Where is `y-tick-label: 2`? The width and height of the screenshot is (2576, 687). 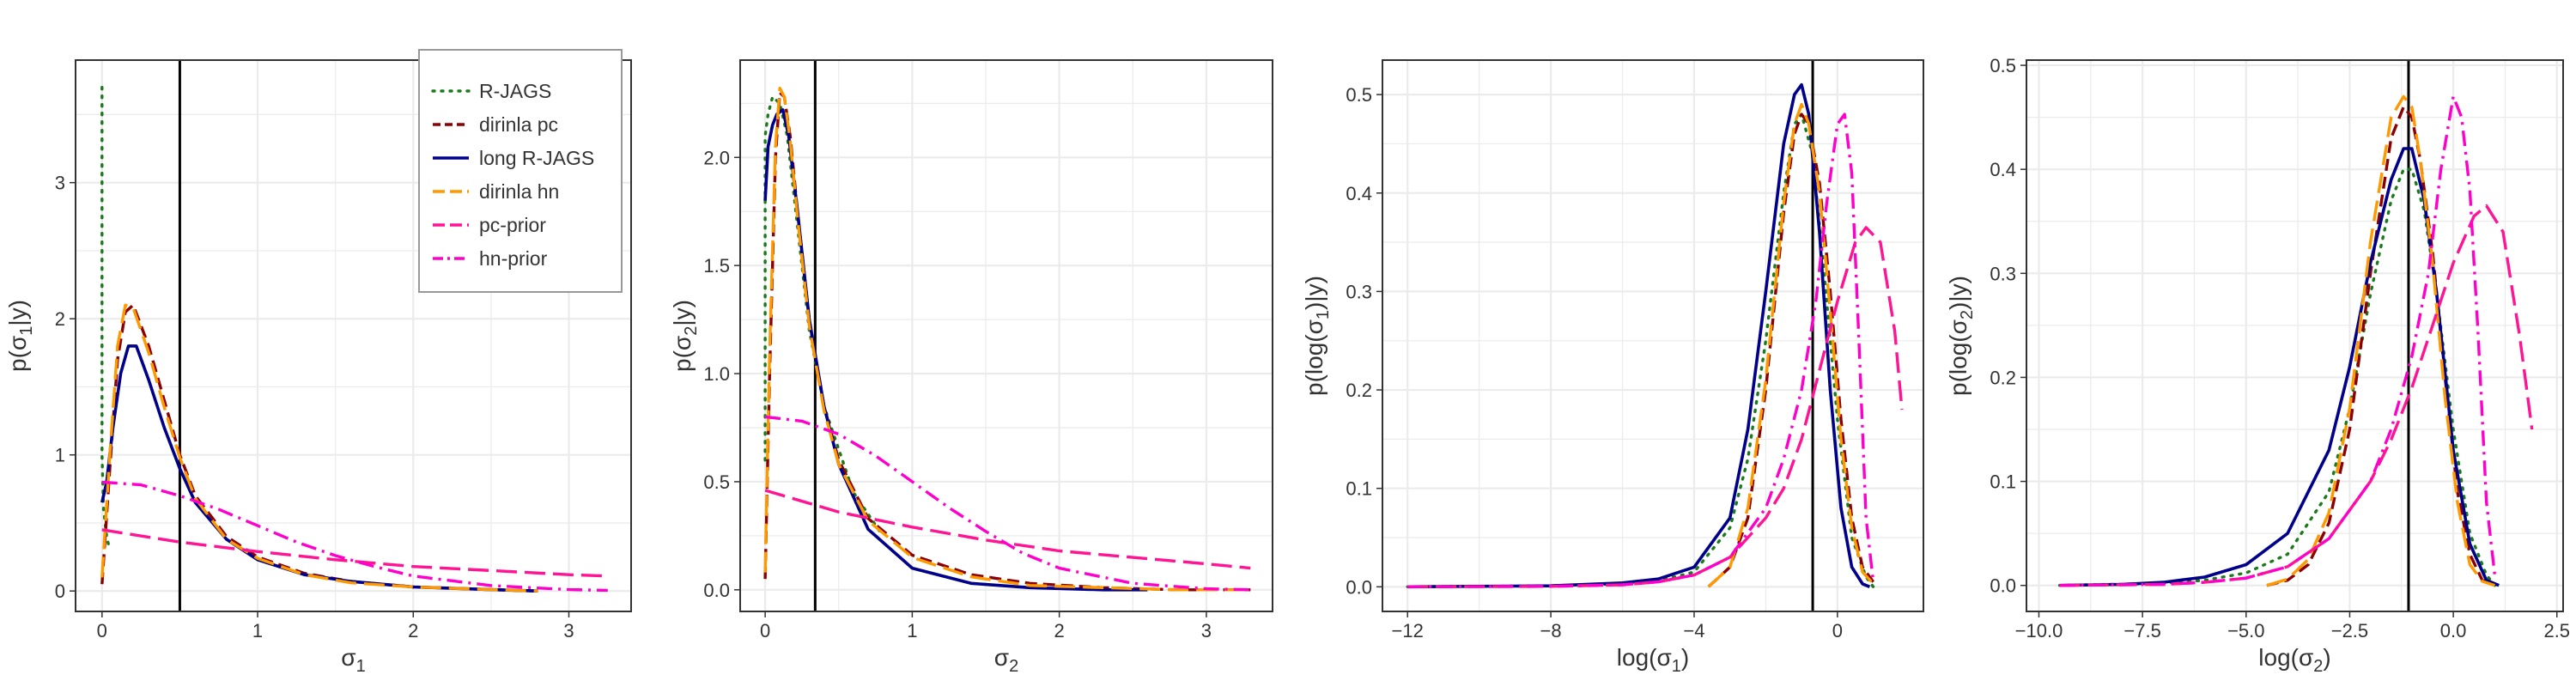
y-tick-label: 2 is located at coordinates (60, 319).